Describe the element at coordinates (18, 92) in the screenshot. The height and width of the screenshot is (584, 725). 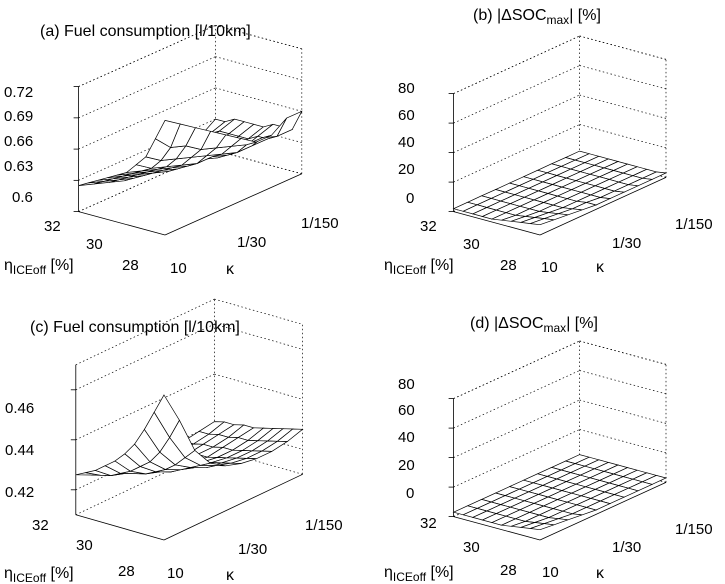
I see `z-tick-label: 0.72` at that location.